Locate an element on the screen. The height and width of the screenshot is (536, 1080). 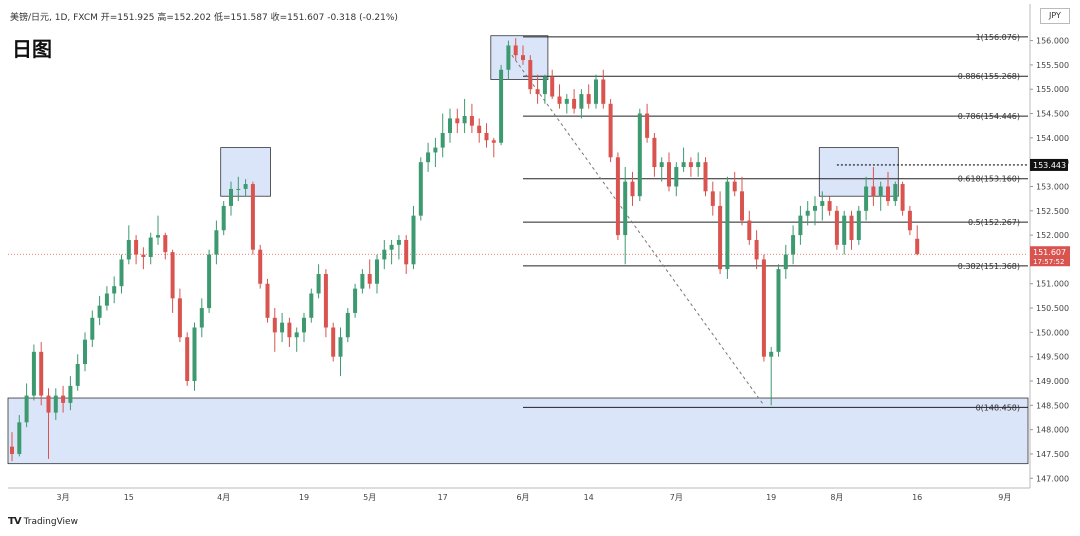
fib-level-label: 0(148.458) is located at coordinates (998, 407).